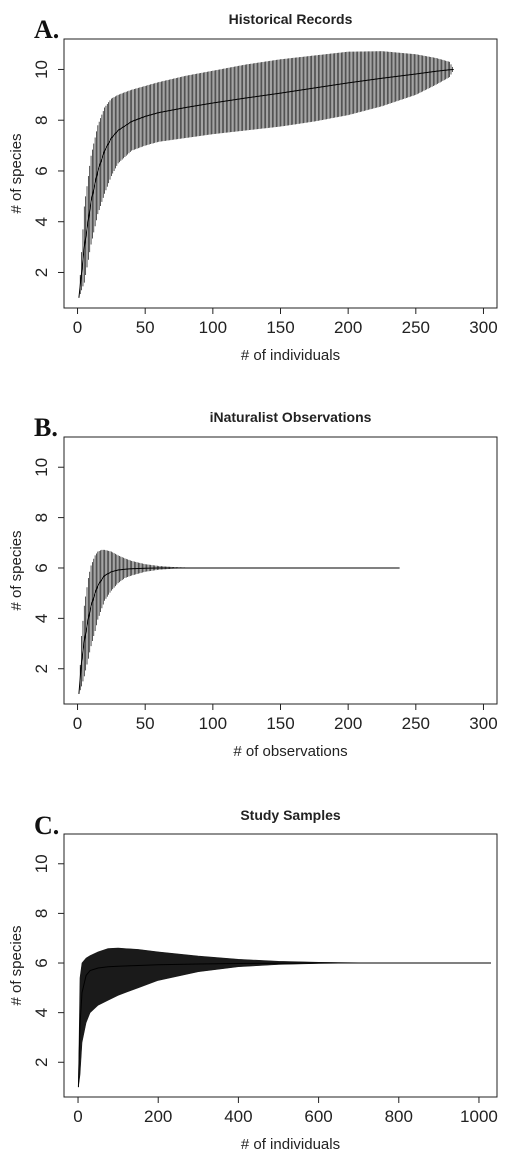 The width and height of the screenshot is (508, 1152). What do you see at coordinates (291, 19) in the screenshot?
I see `chart-title: Historical Records` at bounding box center [291, 19].